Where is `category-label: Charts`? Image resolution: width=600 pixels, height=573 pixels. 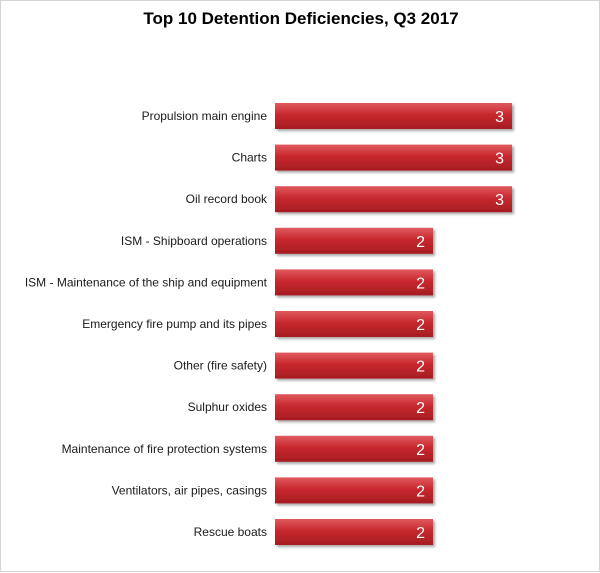
category-label: Charts is located at coordinates (249, 158).